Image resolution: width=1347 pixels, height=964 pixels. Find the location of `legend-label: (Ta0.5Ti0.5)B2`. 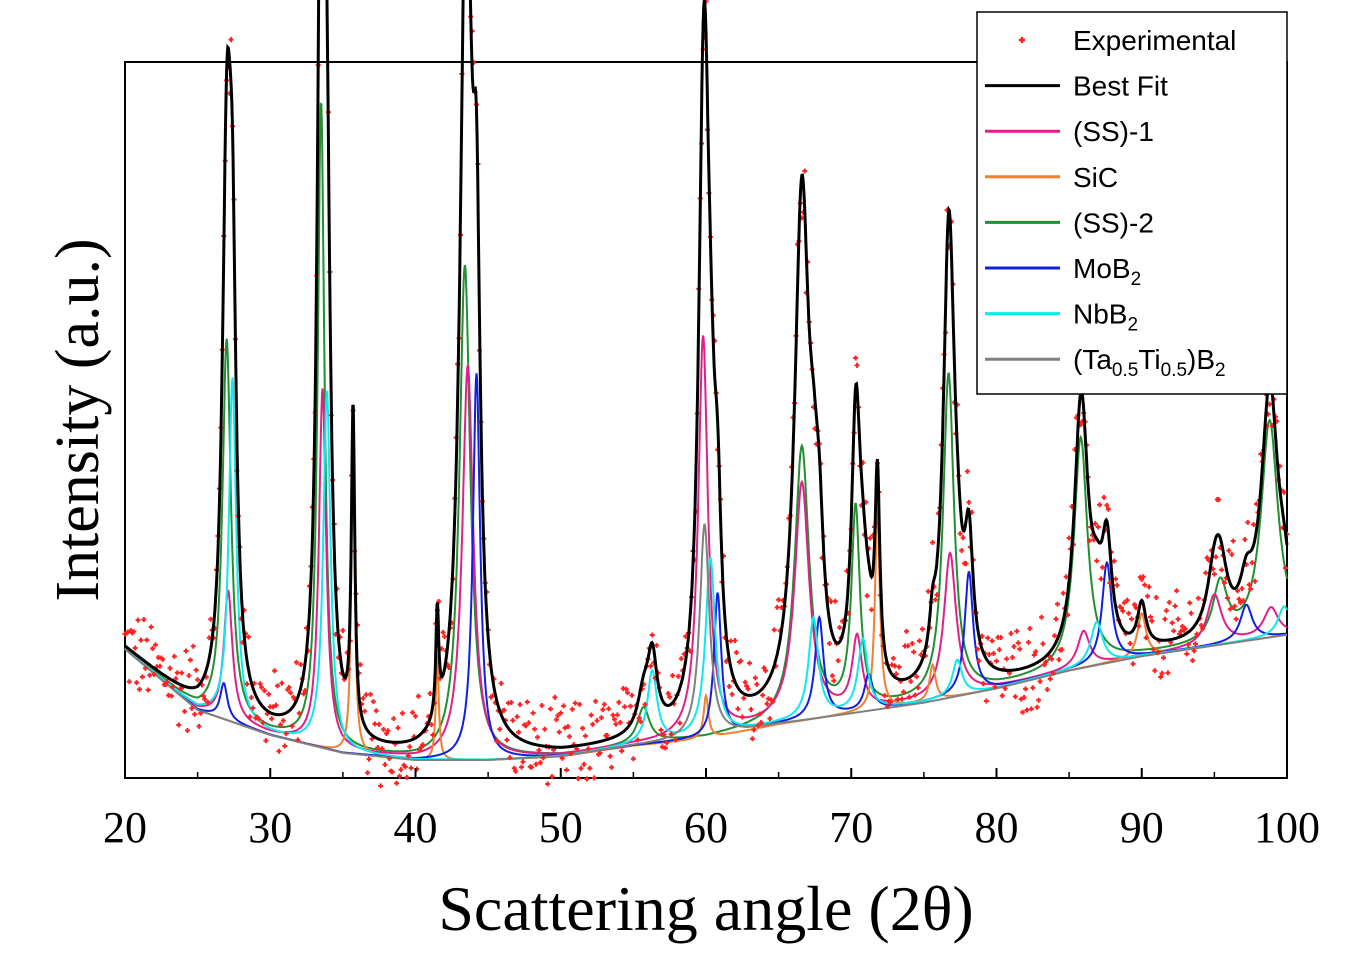

legend-label: (Ta0.5Ti0.5)B2 is located at coordinates (1149, 362).